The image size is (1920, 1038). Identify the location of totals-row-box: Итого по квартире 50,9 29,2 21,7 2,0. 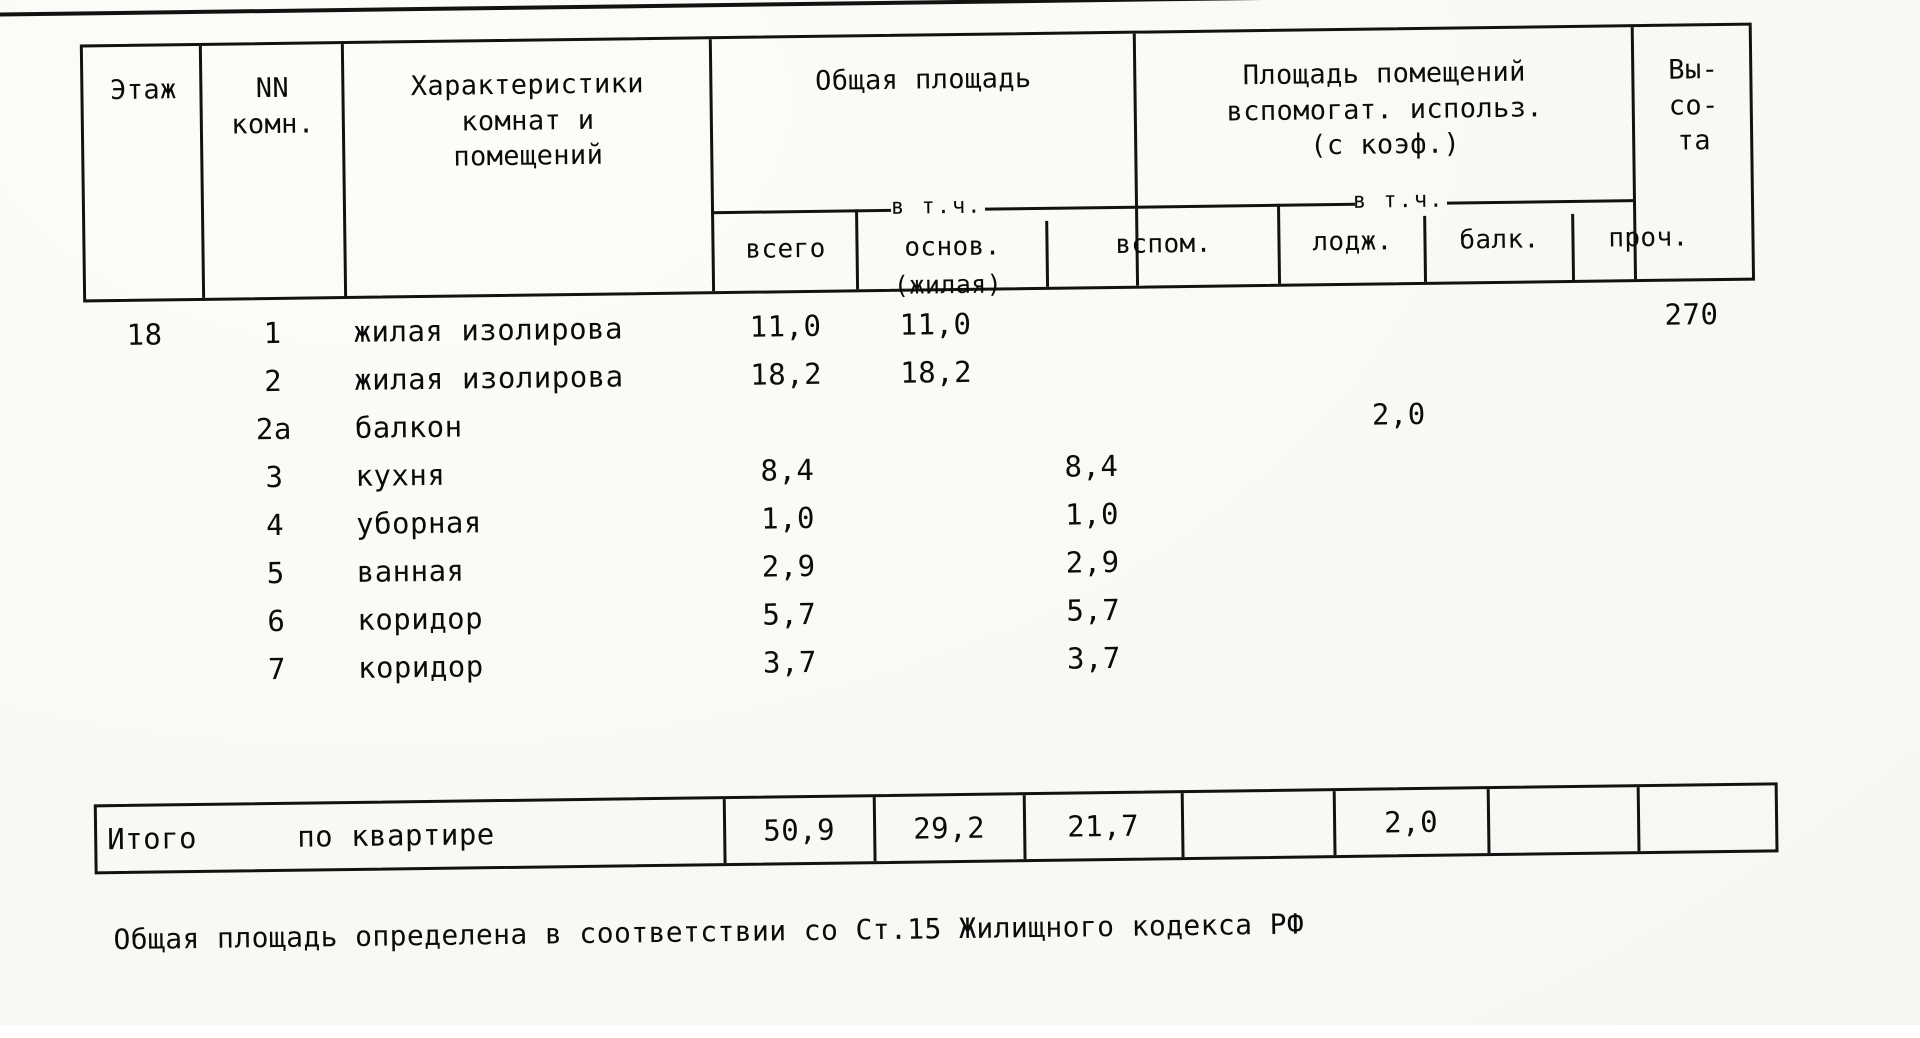
(936, 828).